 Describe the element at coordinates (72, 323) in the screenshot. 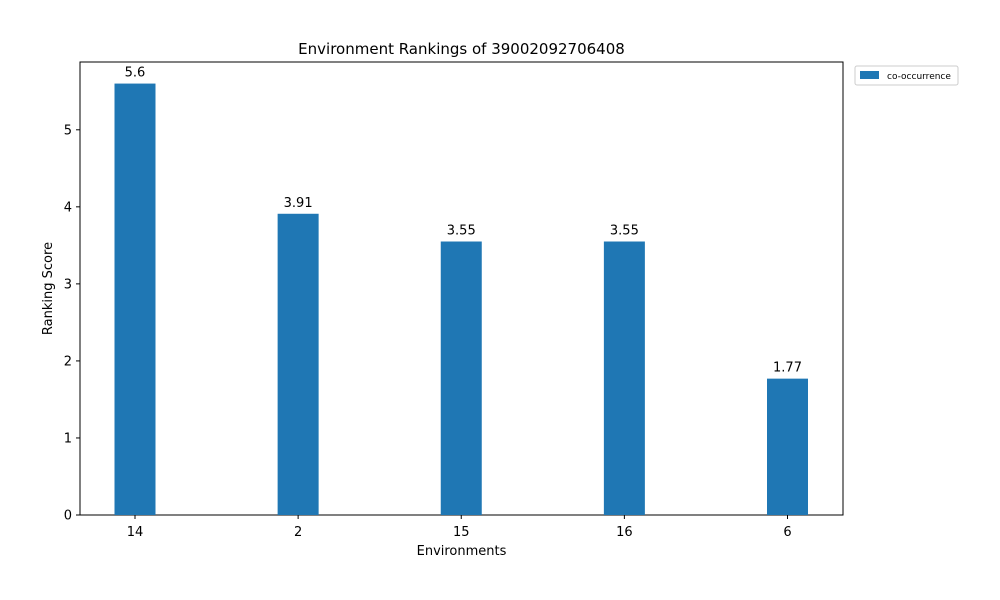

I see `y-axis: 0 1 2 3 4 5` at that location.